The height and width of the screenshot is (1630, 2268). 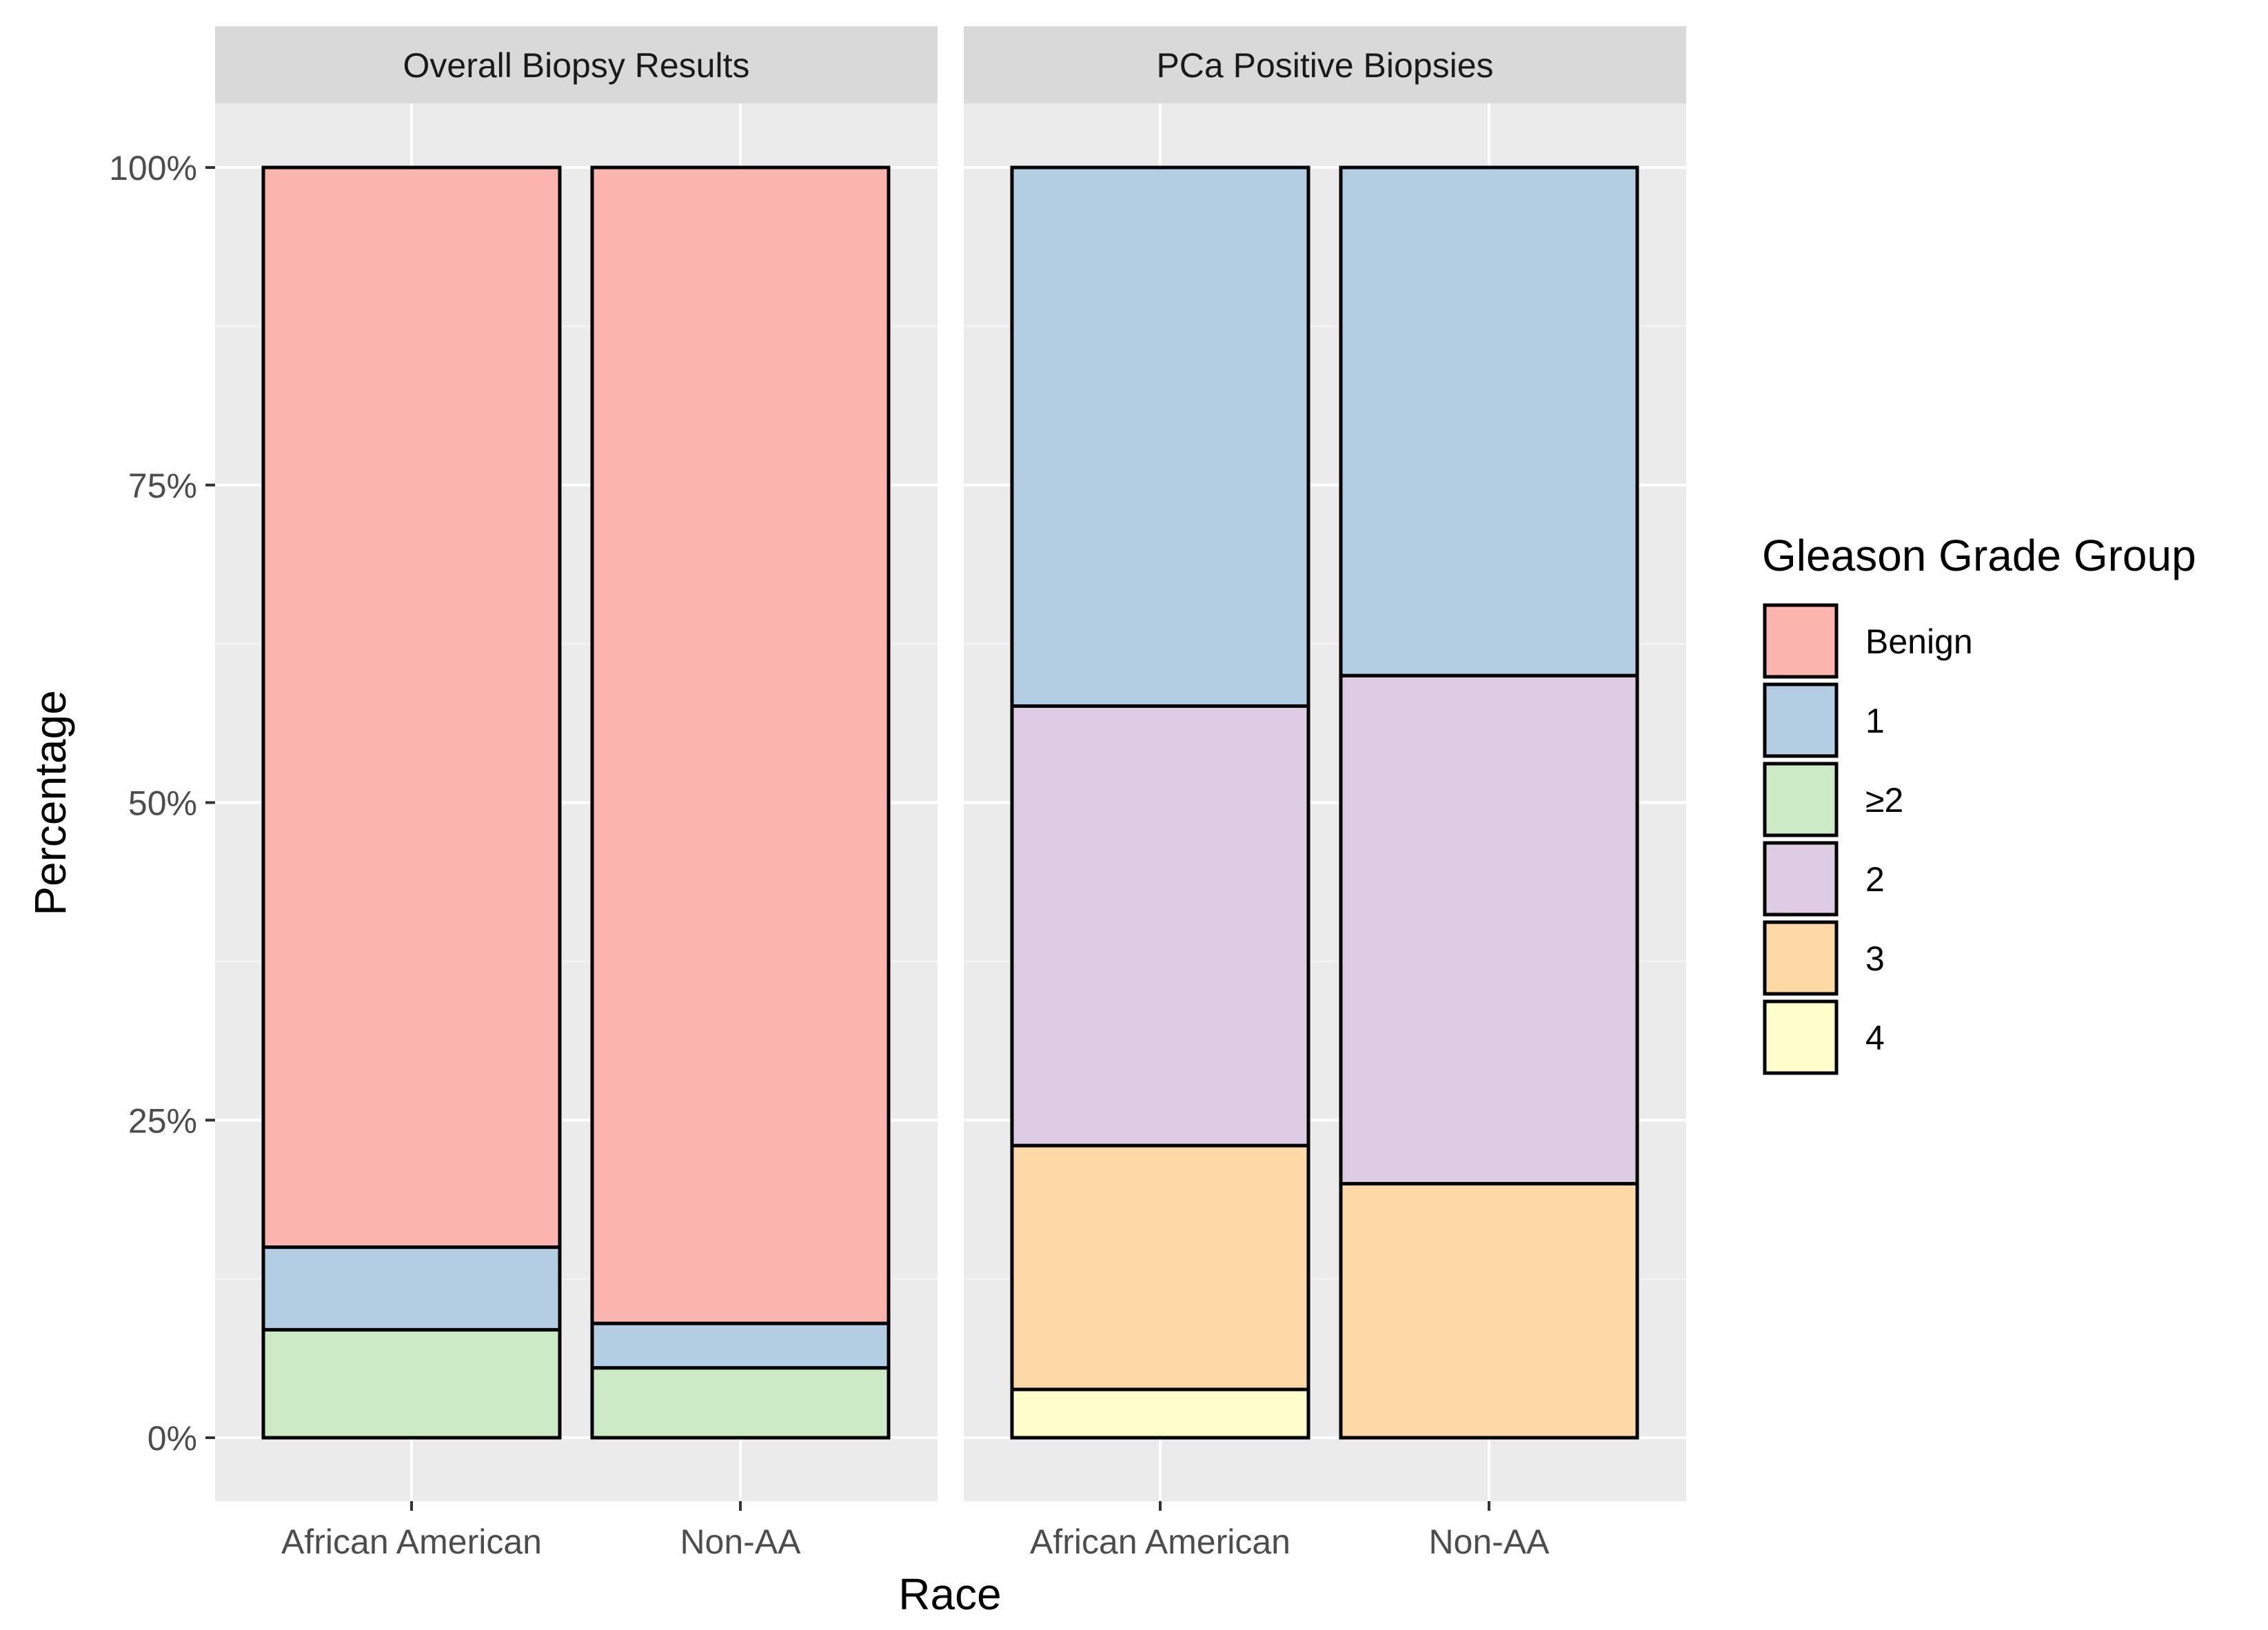 I want to click on legend: Gleason Grade Group Benign 1 ≥2 2 3 4, so click(x=1979, y=803).